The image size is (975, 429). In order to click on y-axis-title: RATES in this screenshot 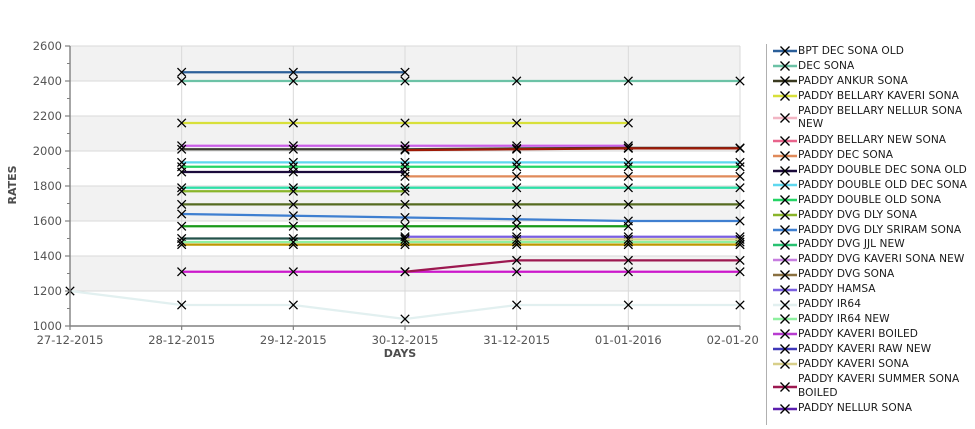, I will do `click(12, 184)`.